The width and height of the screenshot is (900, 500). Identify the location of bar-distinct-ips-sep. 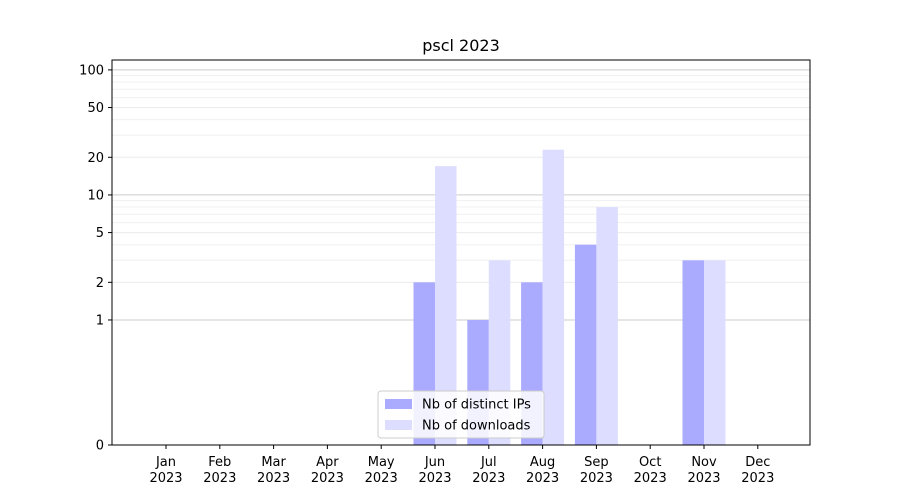
(585, 344).